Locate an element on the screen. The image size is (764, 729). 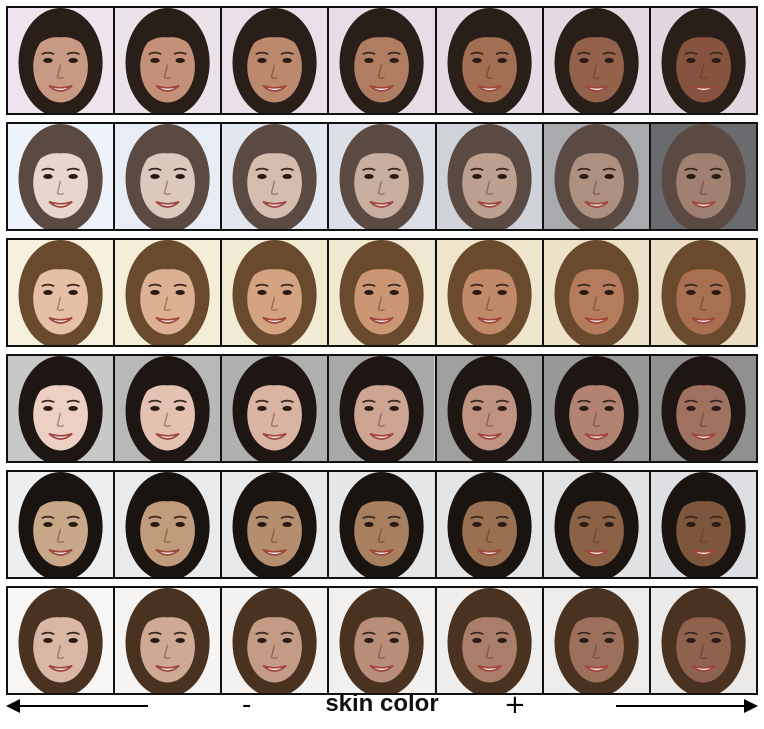
axis-label: skin color is located at coordinates (382, 703).